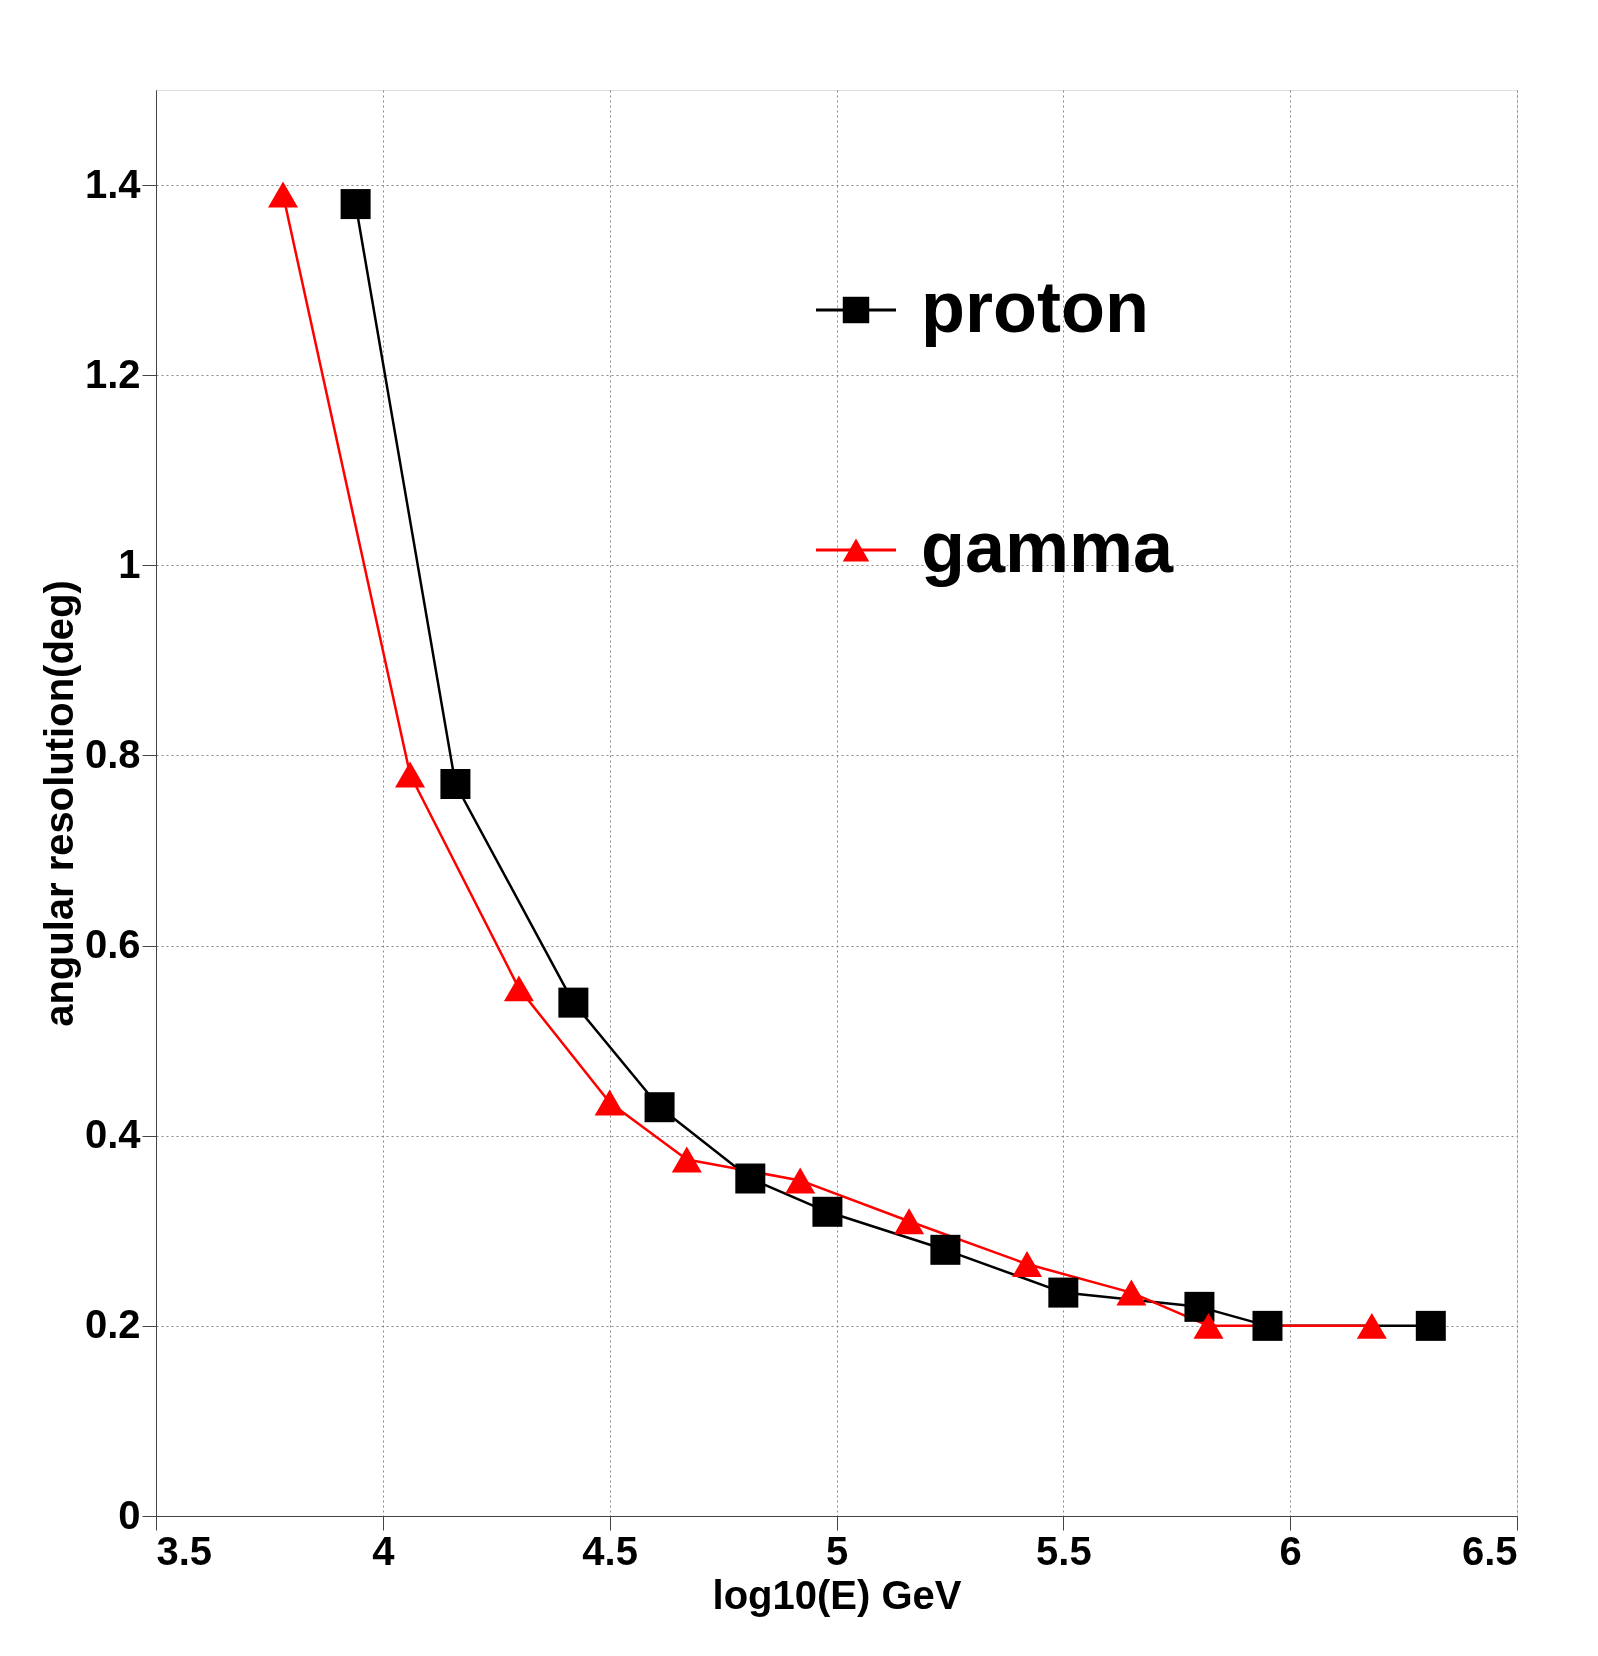  I want to click on x-tick-label: 4, so click(384, 1550).